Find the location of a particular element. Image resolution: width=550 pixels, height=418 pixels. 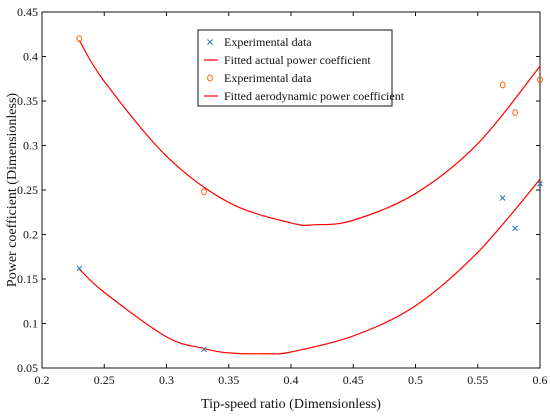

x-tick-label-0: 0.2 is located at coordinates (42, 380).